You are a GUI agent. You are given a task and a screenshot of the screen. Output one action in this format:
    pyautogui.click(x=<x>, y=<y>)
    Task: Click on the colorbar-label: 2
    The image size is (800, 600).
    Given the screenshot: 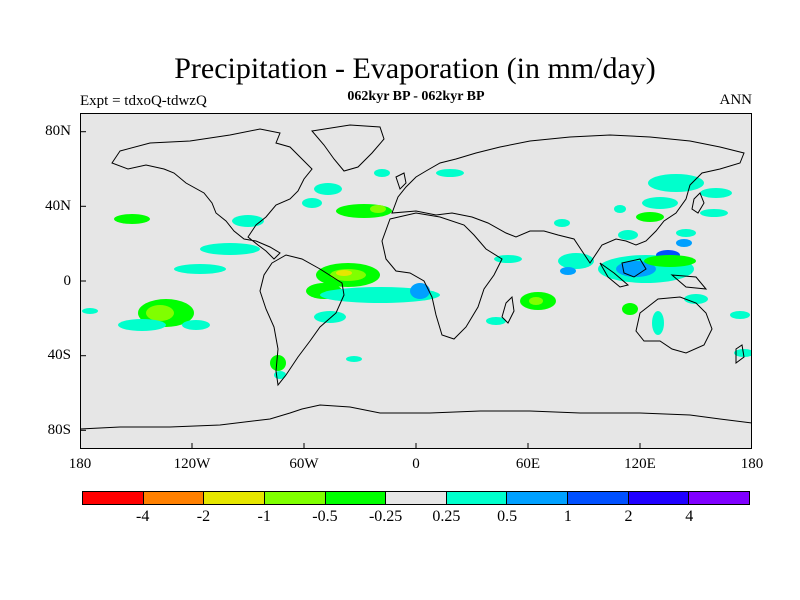 What is the action you would take?
    pyautogui.click(x=628, y=516)
    